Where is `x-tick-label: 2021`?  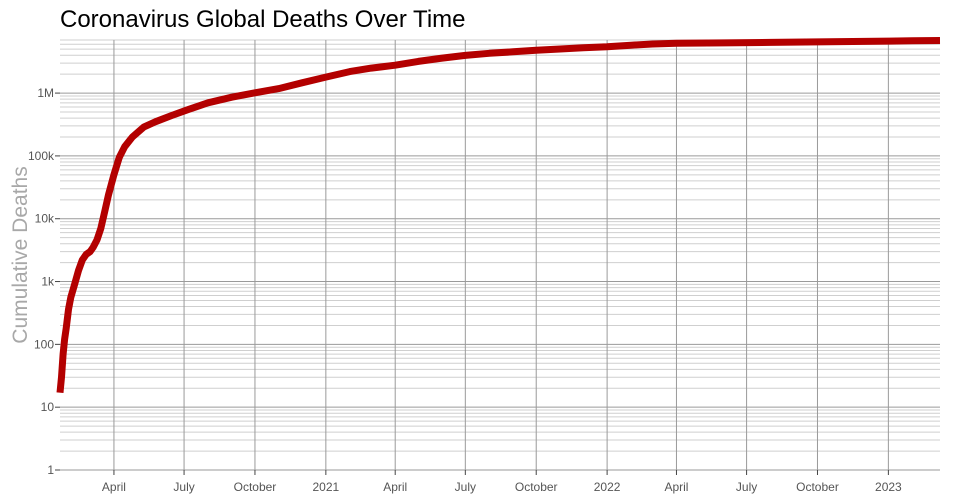
x-tick-label: 2021 is located at coordinates (325, 487).